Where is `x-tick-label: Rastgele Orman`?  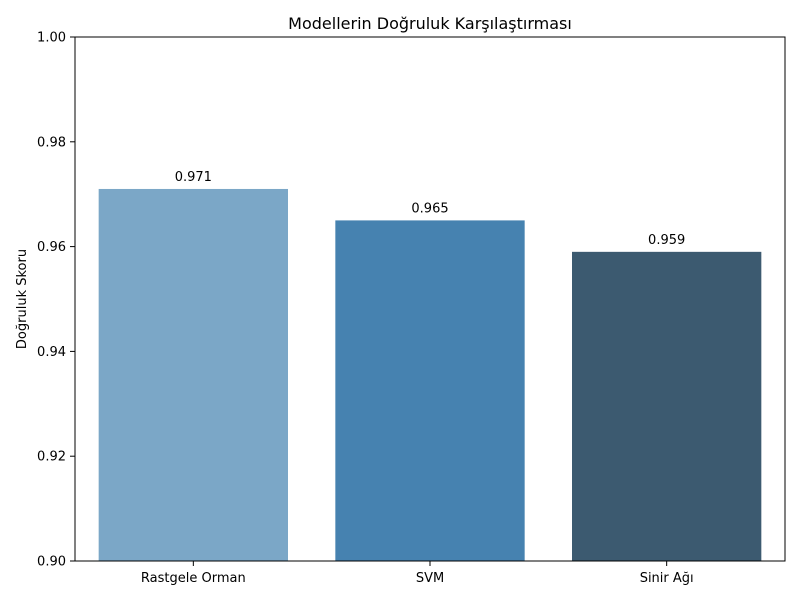 x-tick-label: Rastgele Orman is located at coordinates (193, 578).